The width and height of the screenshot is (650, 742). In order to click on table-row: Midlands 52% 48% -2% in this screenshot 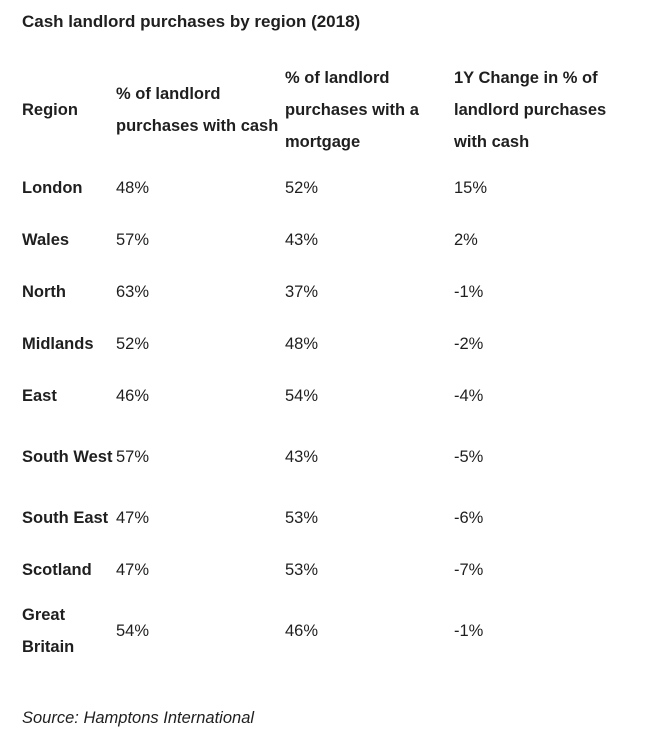, I will do `click(327, 344)`.